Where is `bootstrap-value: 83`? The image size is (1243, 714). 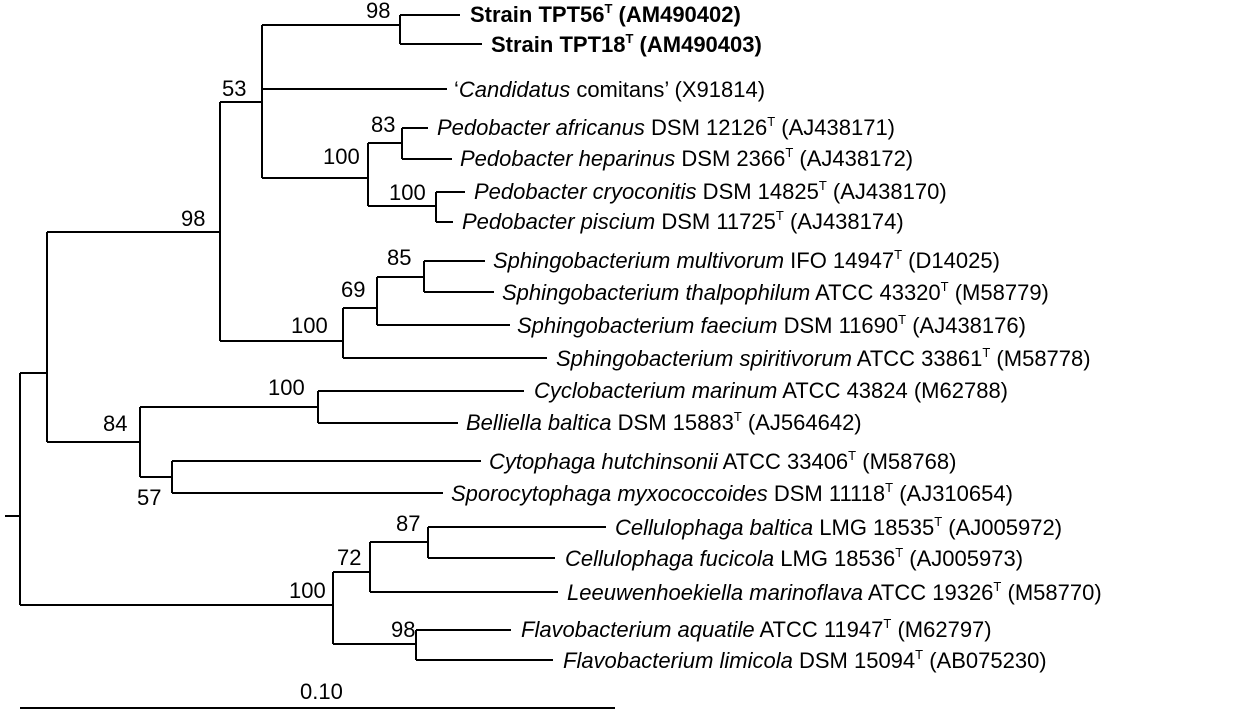 bootstrap-value: 83 is located at coordinates (383, 124).